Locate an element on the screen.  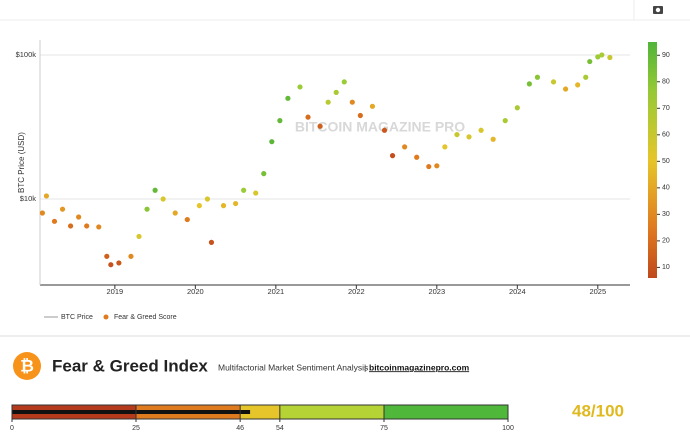
colorbar-tick-label: 70 is located at coordinates (666, 108).